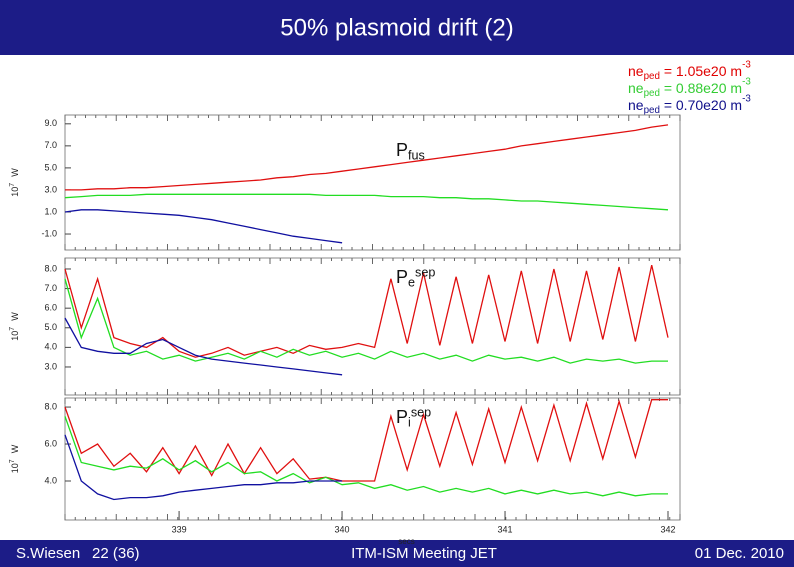 This screenshot has height=567, width=794. I want to click on footer-event: ITM-ISM Meeting JET, so click(424, 553).